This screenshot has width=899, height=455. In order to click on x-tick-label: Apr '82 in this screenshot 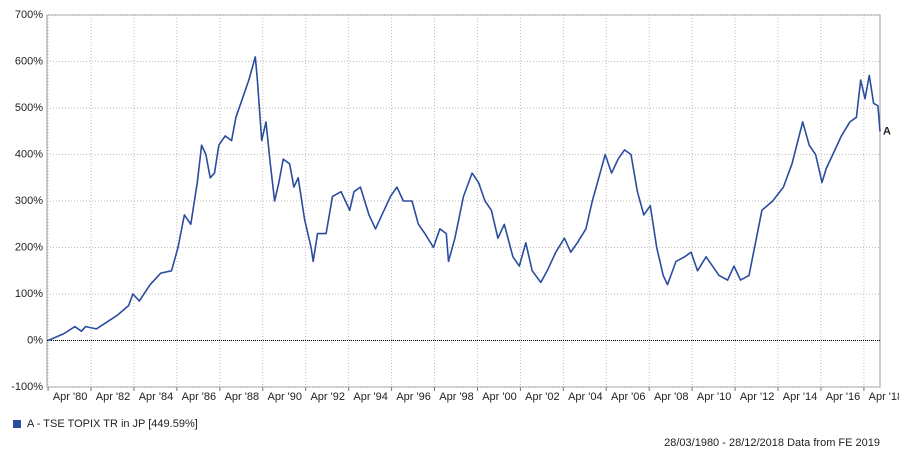, I will do `click(113, 397)`.